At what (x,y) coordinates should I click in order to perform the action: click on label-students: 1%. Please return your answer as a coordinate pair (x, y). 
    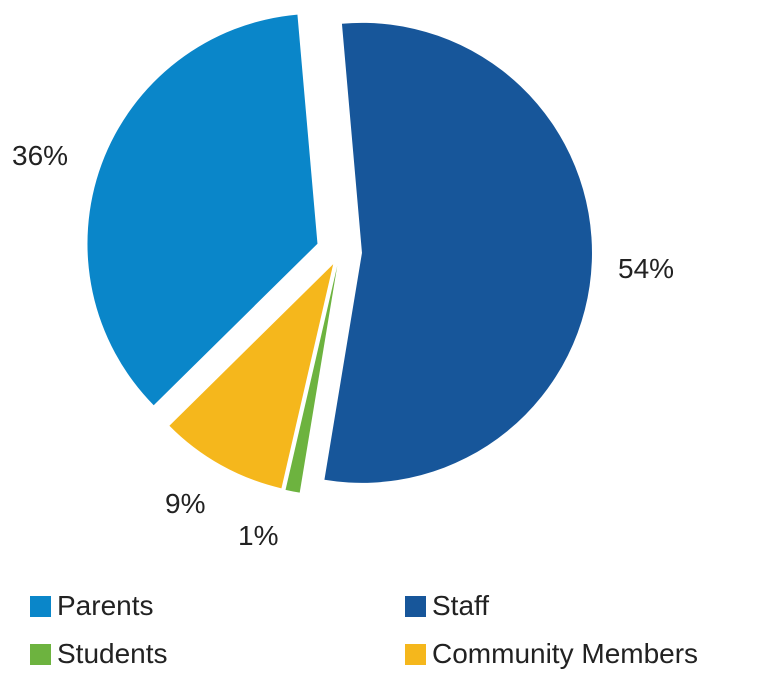
    Looking at the image, I should click on (258, 535).